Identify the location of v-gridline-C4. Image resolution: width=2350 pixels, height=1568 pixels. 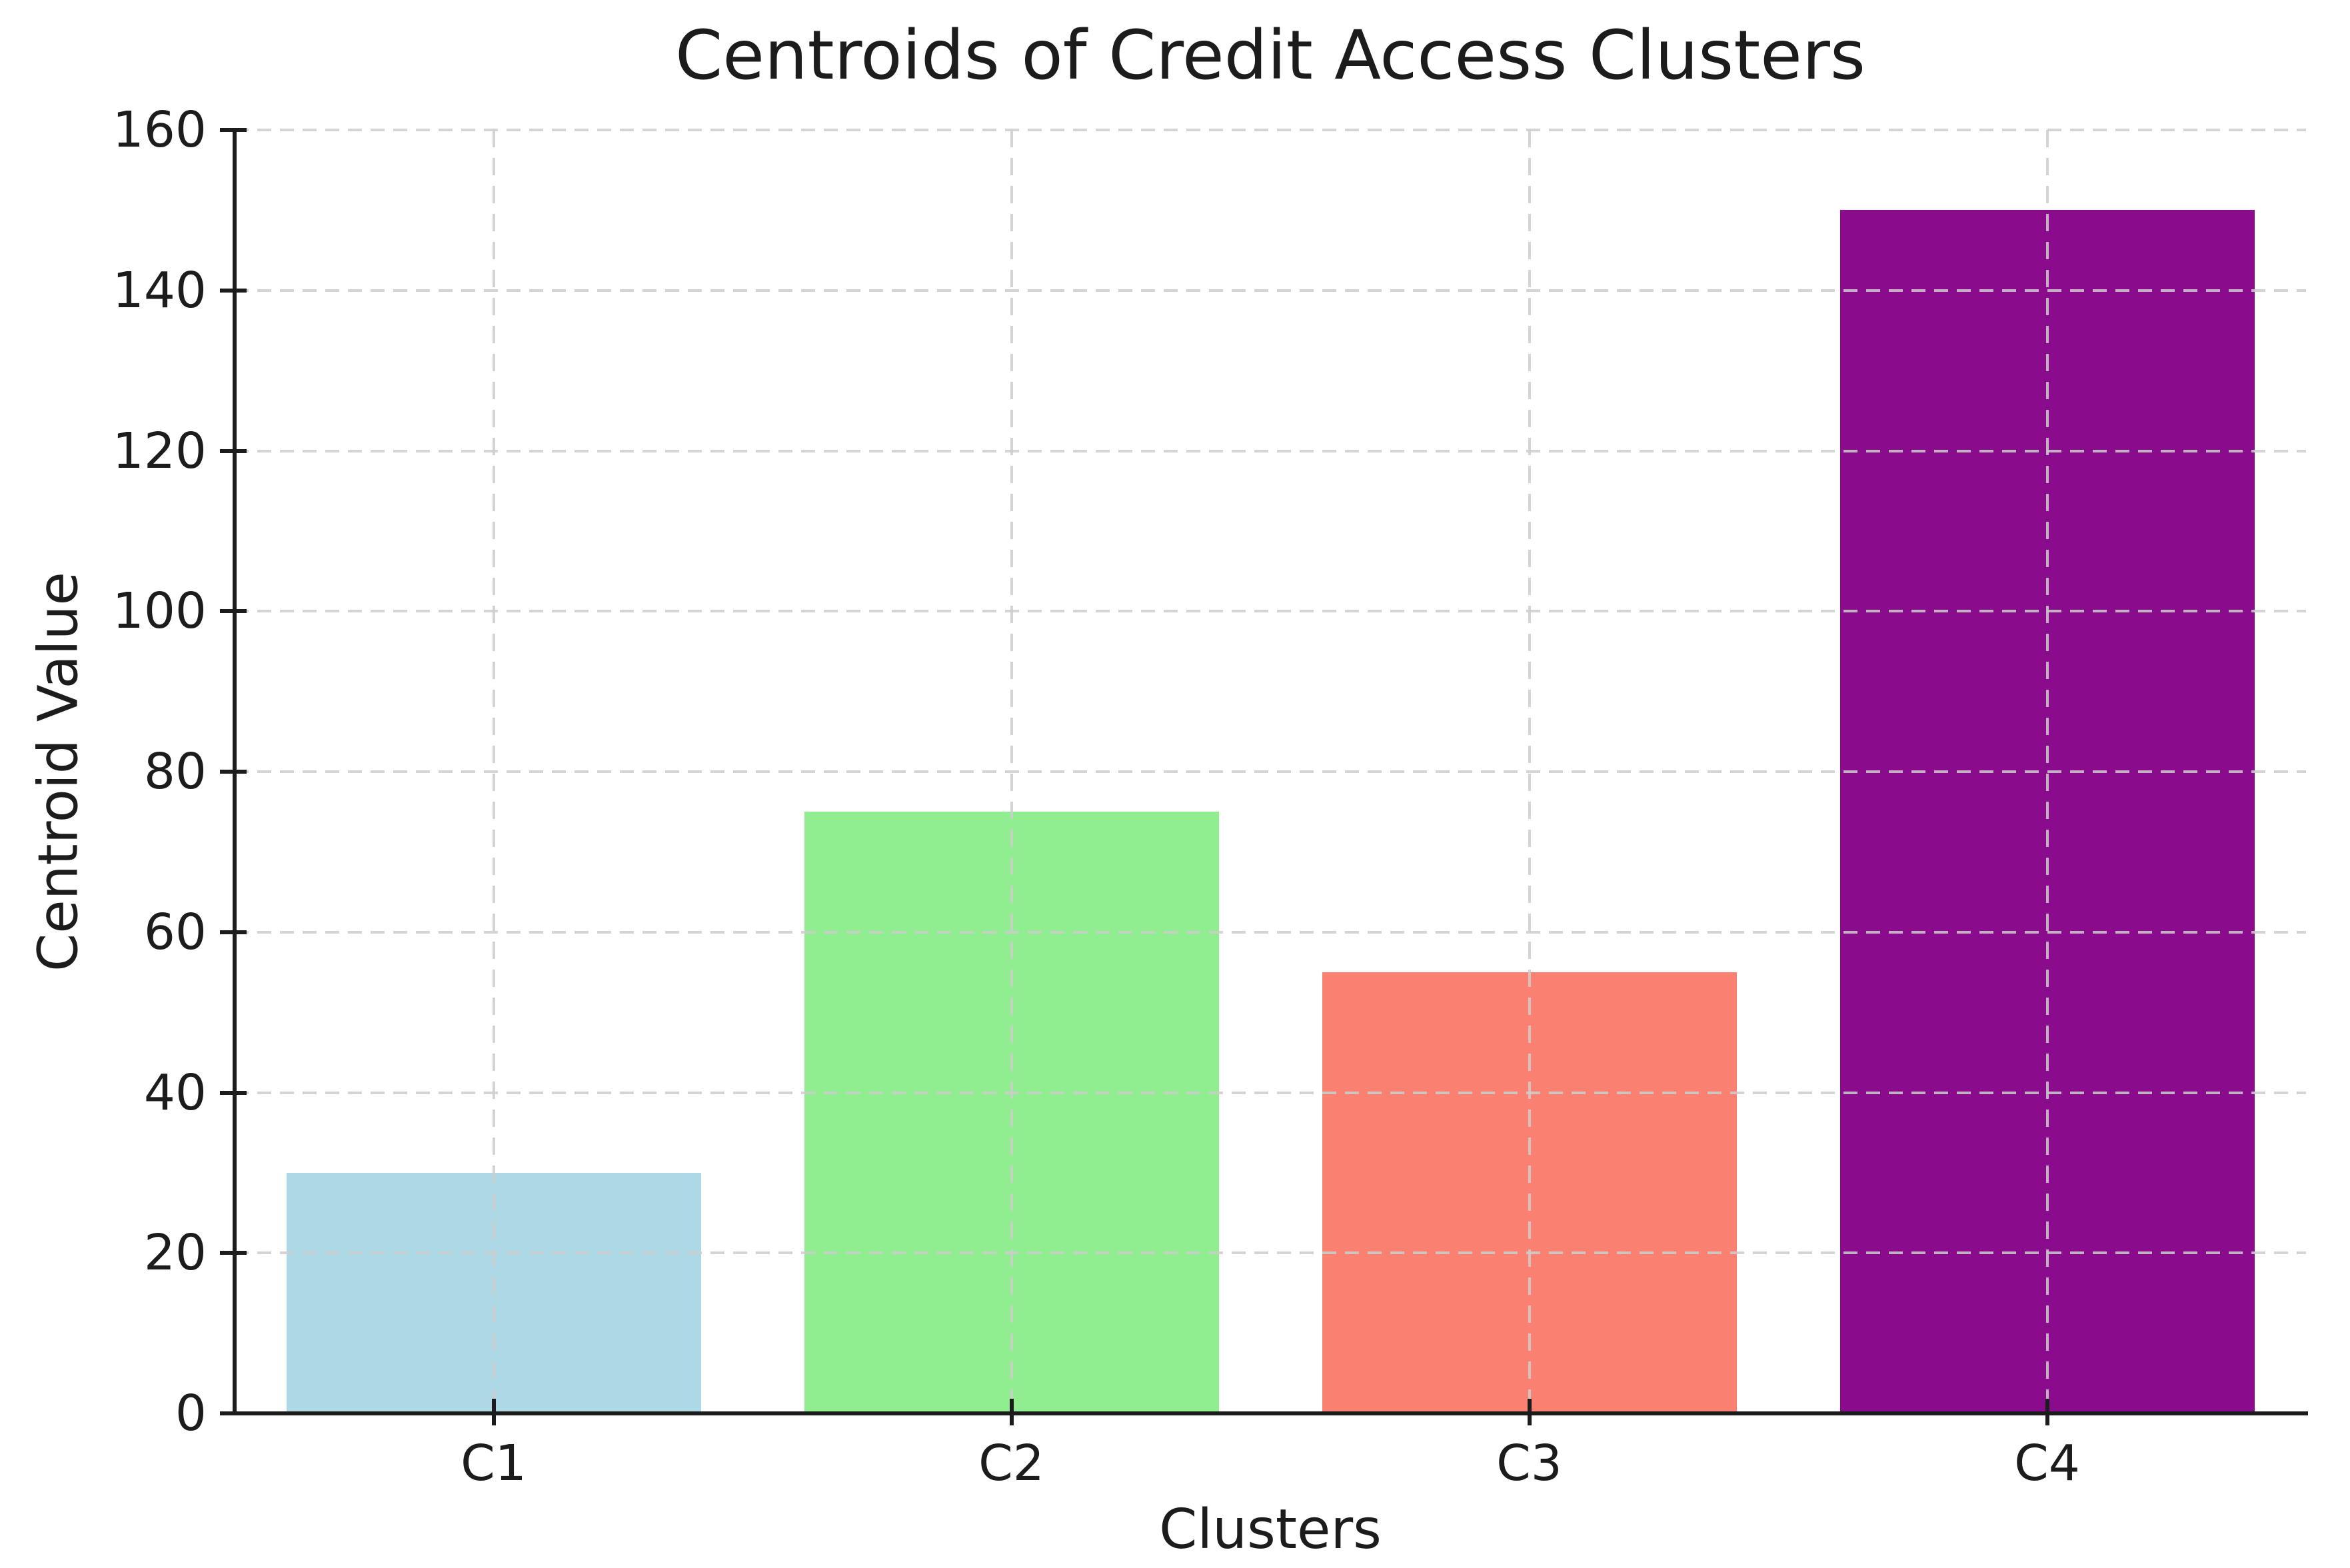
(2047, 772).